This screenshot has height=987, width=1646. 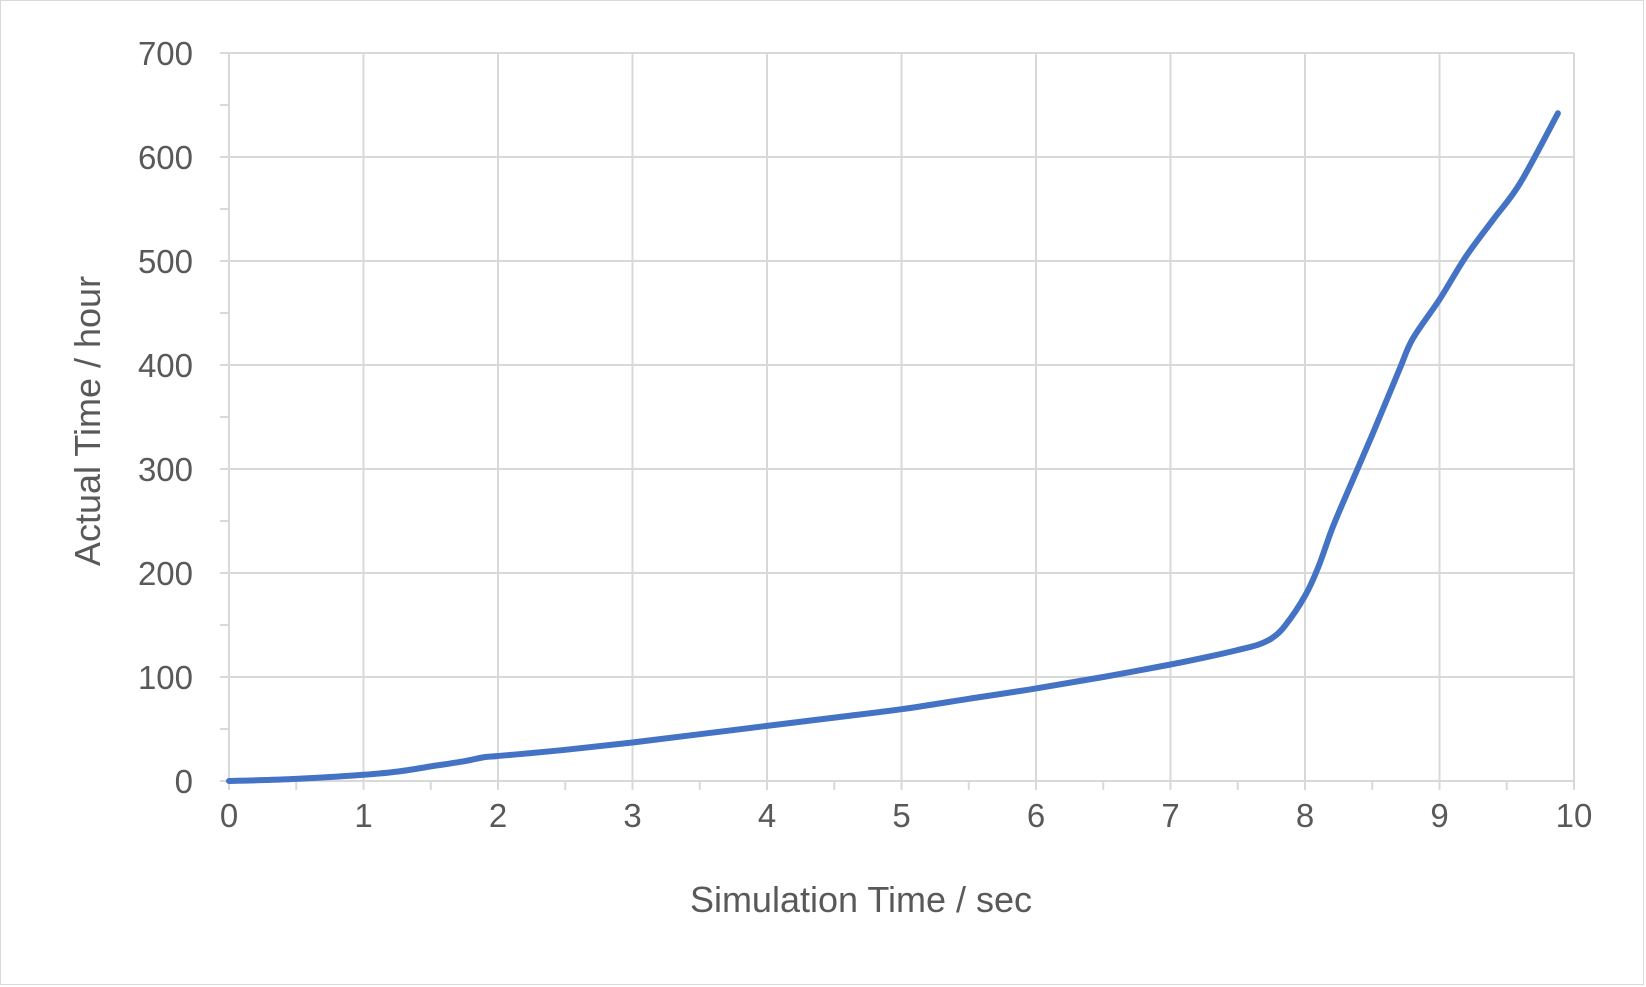 I want to click on y-tick-label: 100, so click(x=165, y=677).